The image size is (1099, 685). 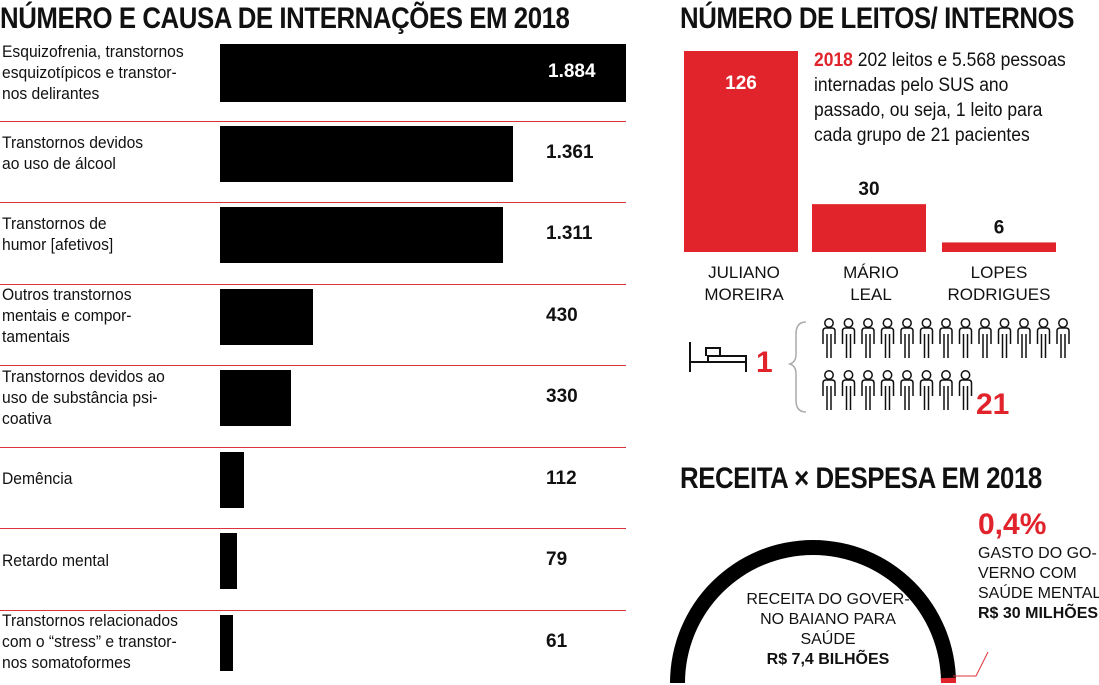 I want to click on value-label: 112, so click(x=561, y=478).